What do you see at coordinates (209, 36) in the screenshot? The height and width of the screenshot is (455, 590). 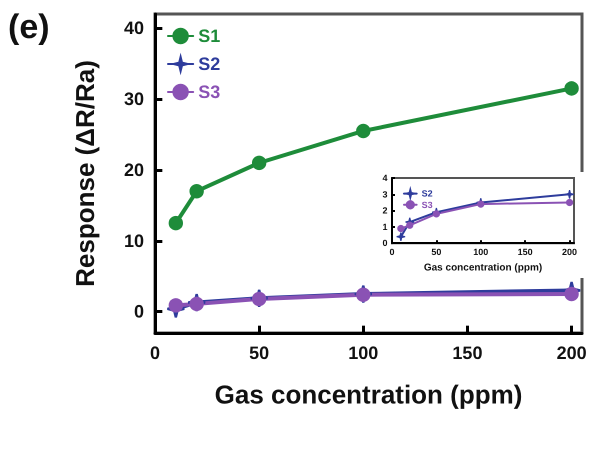 I see `legend-label: S1` at bounding box center [209, 36].